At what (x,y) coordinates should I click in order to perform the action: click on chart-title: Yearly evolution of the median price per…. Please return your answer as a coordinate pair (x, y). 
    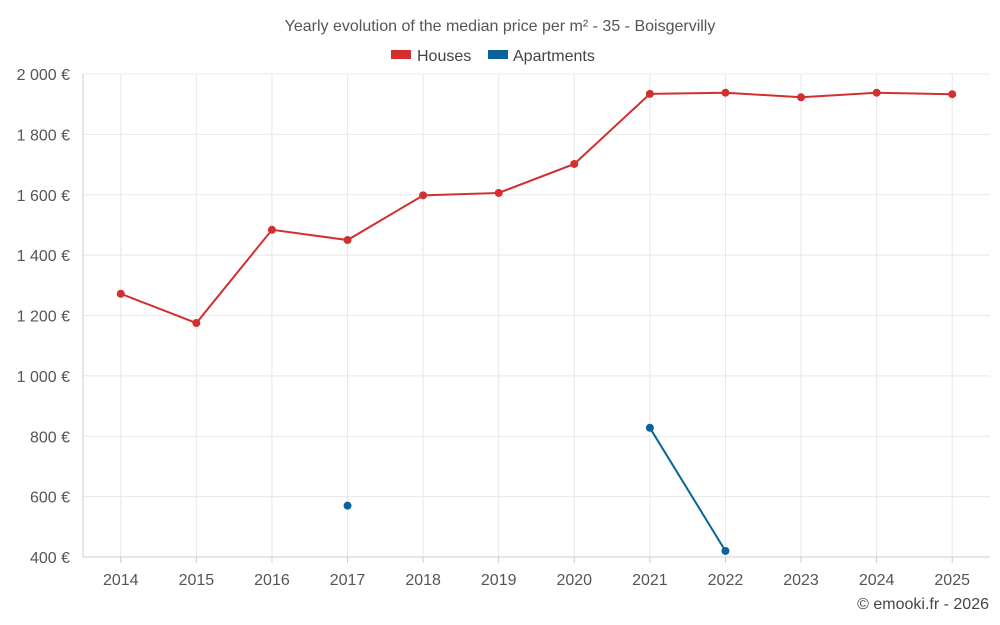
    Looking at the image, I should click on (500, 26).